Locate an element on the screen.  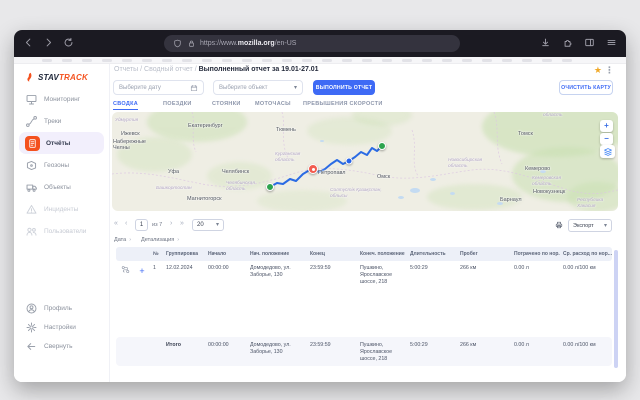
sidebar-footer-item-2: Настройки is located at coordinates (61, 327).